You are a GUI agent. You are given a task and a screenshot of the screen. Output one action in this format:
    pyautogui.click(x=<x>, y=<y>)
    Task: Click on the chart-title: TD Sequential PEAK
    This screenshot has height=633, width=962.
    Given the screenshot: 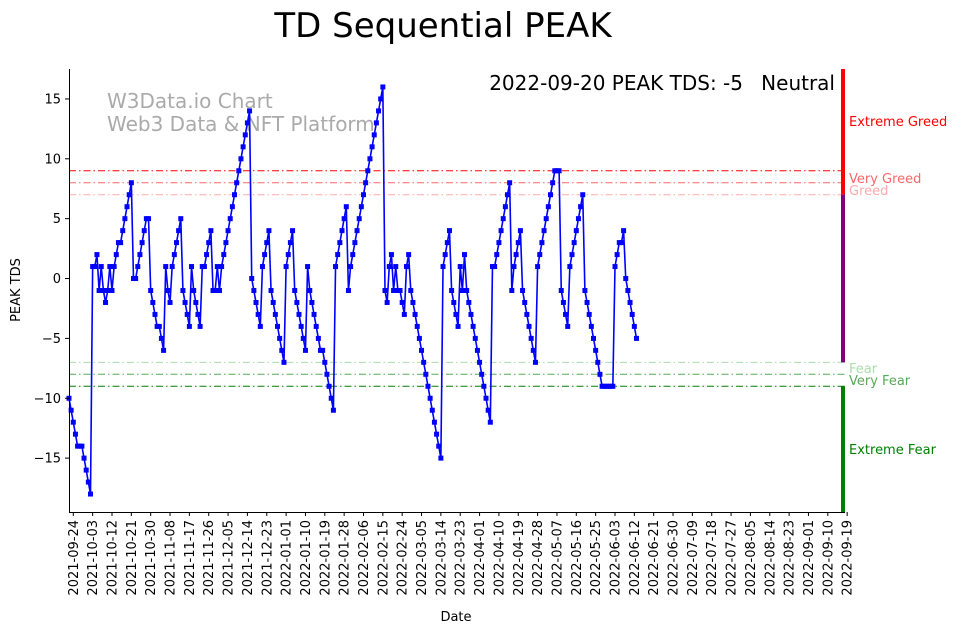 What is the action you would take?
    pyautogui.click(x=443, y=26)
    